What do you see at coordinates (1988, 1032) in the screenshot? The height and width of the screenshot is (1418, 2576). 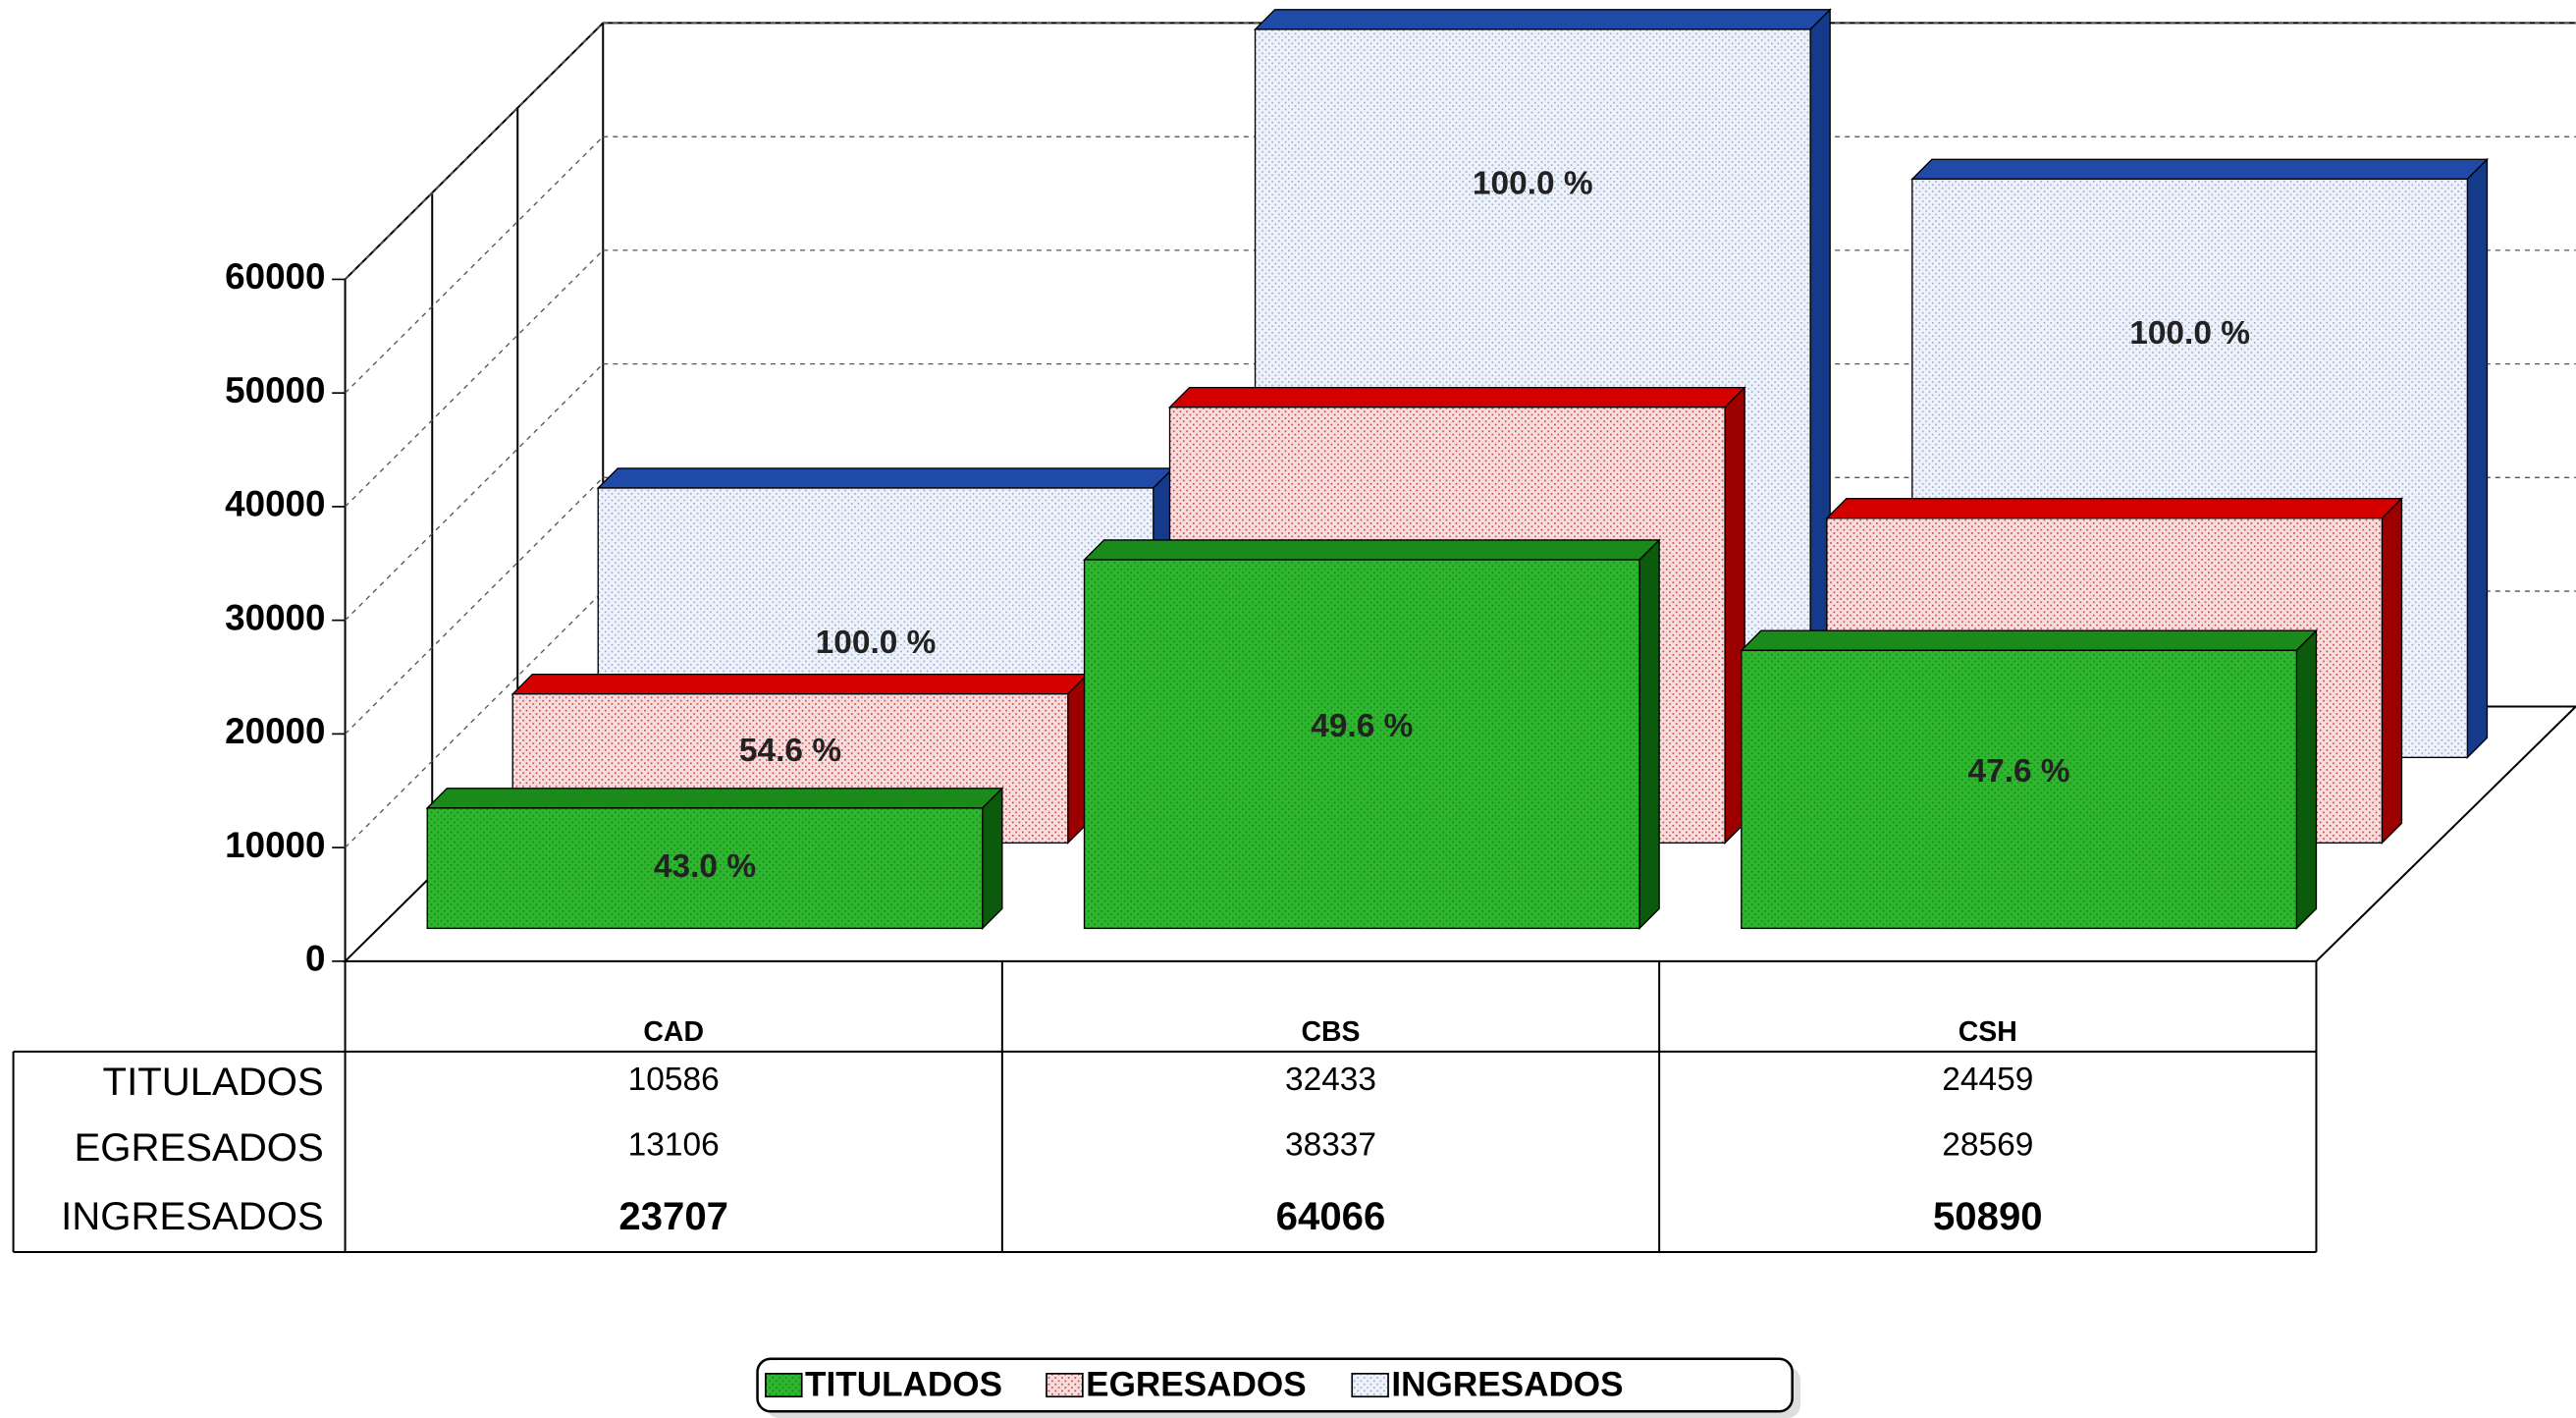 I see `x-tick-label: CSH` at bounding box center [1988, 1032].